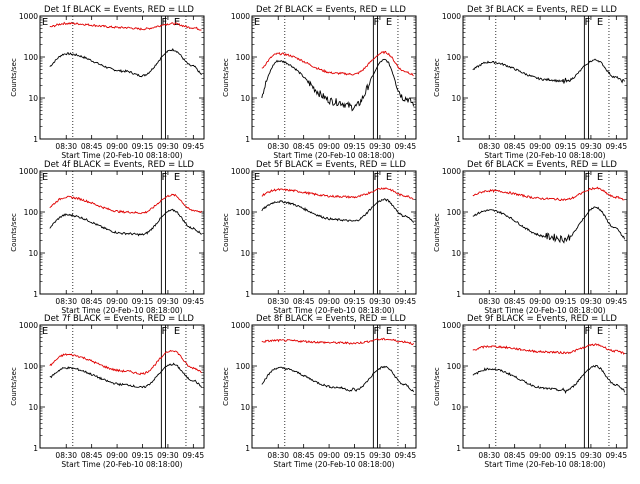  I want to click on chart-title: Det 7f BLACK = Events, RED = LLD, so click(119, 319).